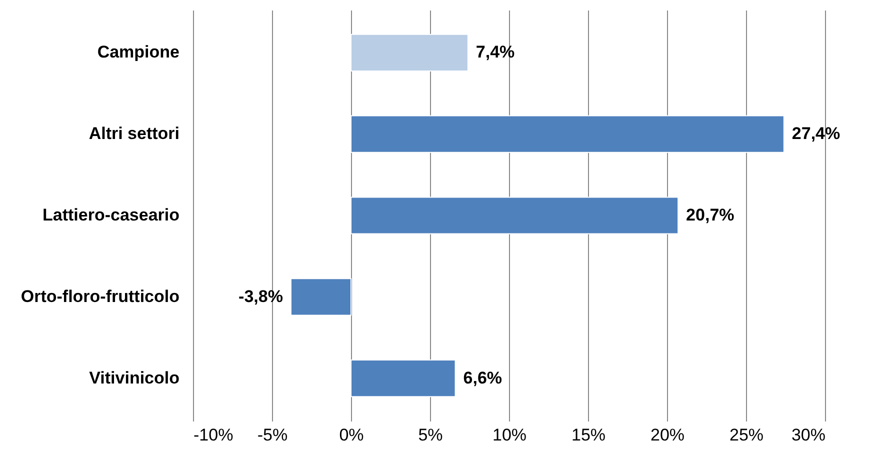  I want to click on x-tick-label: -10%, so click(214, 435).